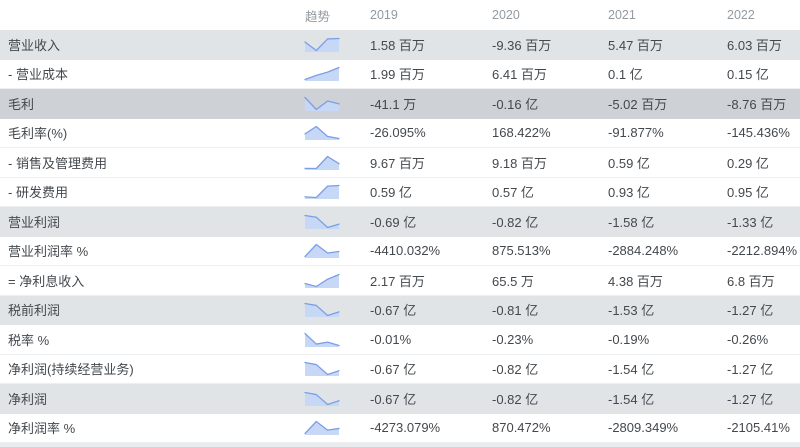 This screenshot has width=800, height=447. I want to click on value-2019: 1.99 百万, so click(397, 75).